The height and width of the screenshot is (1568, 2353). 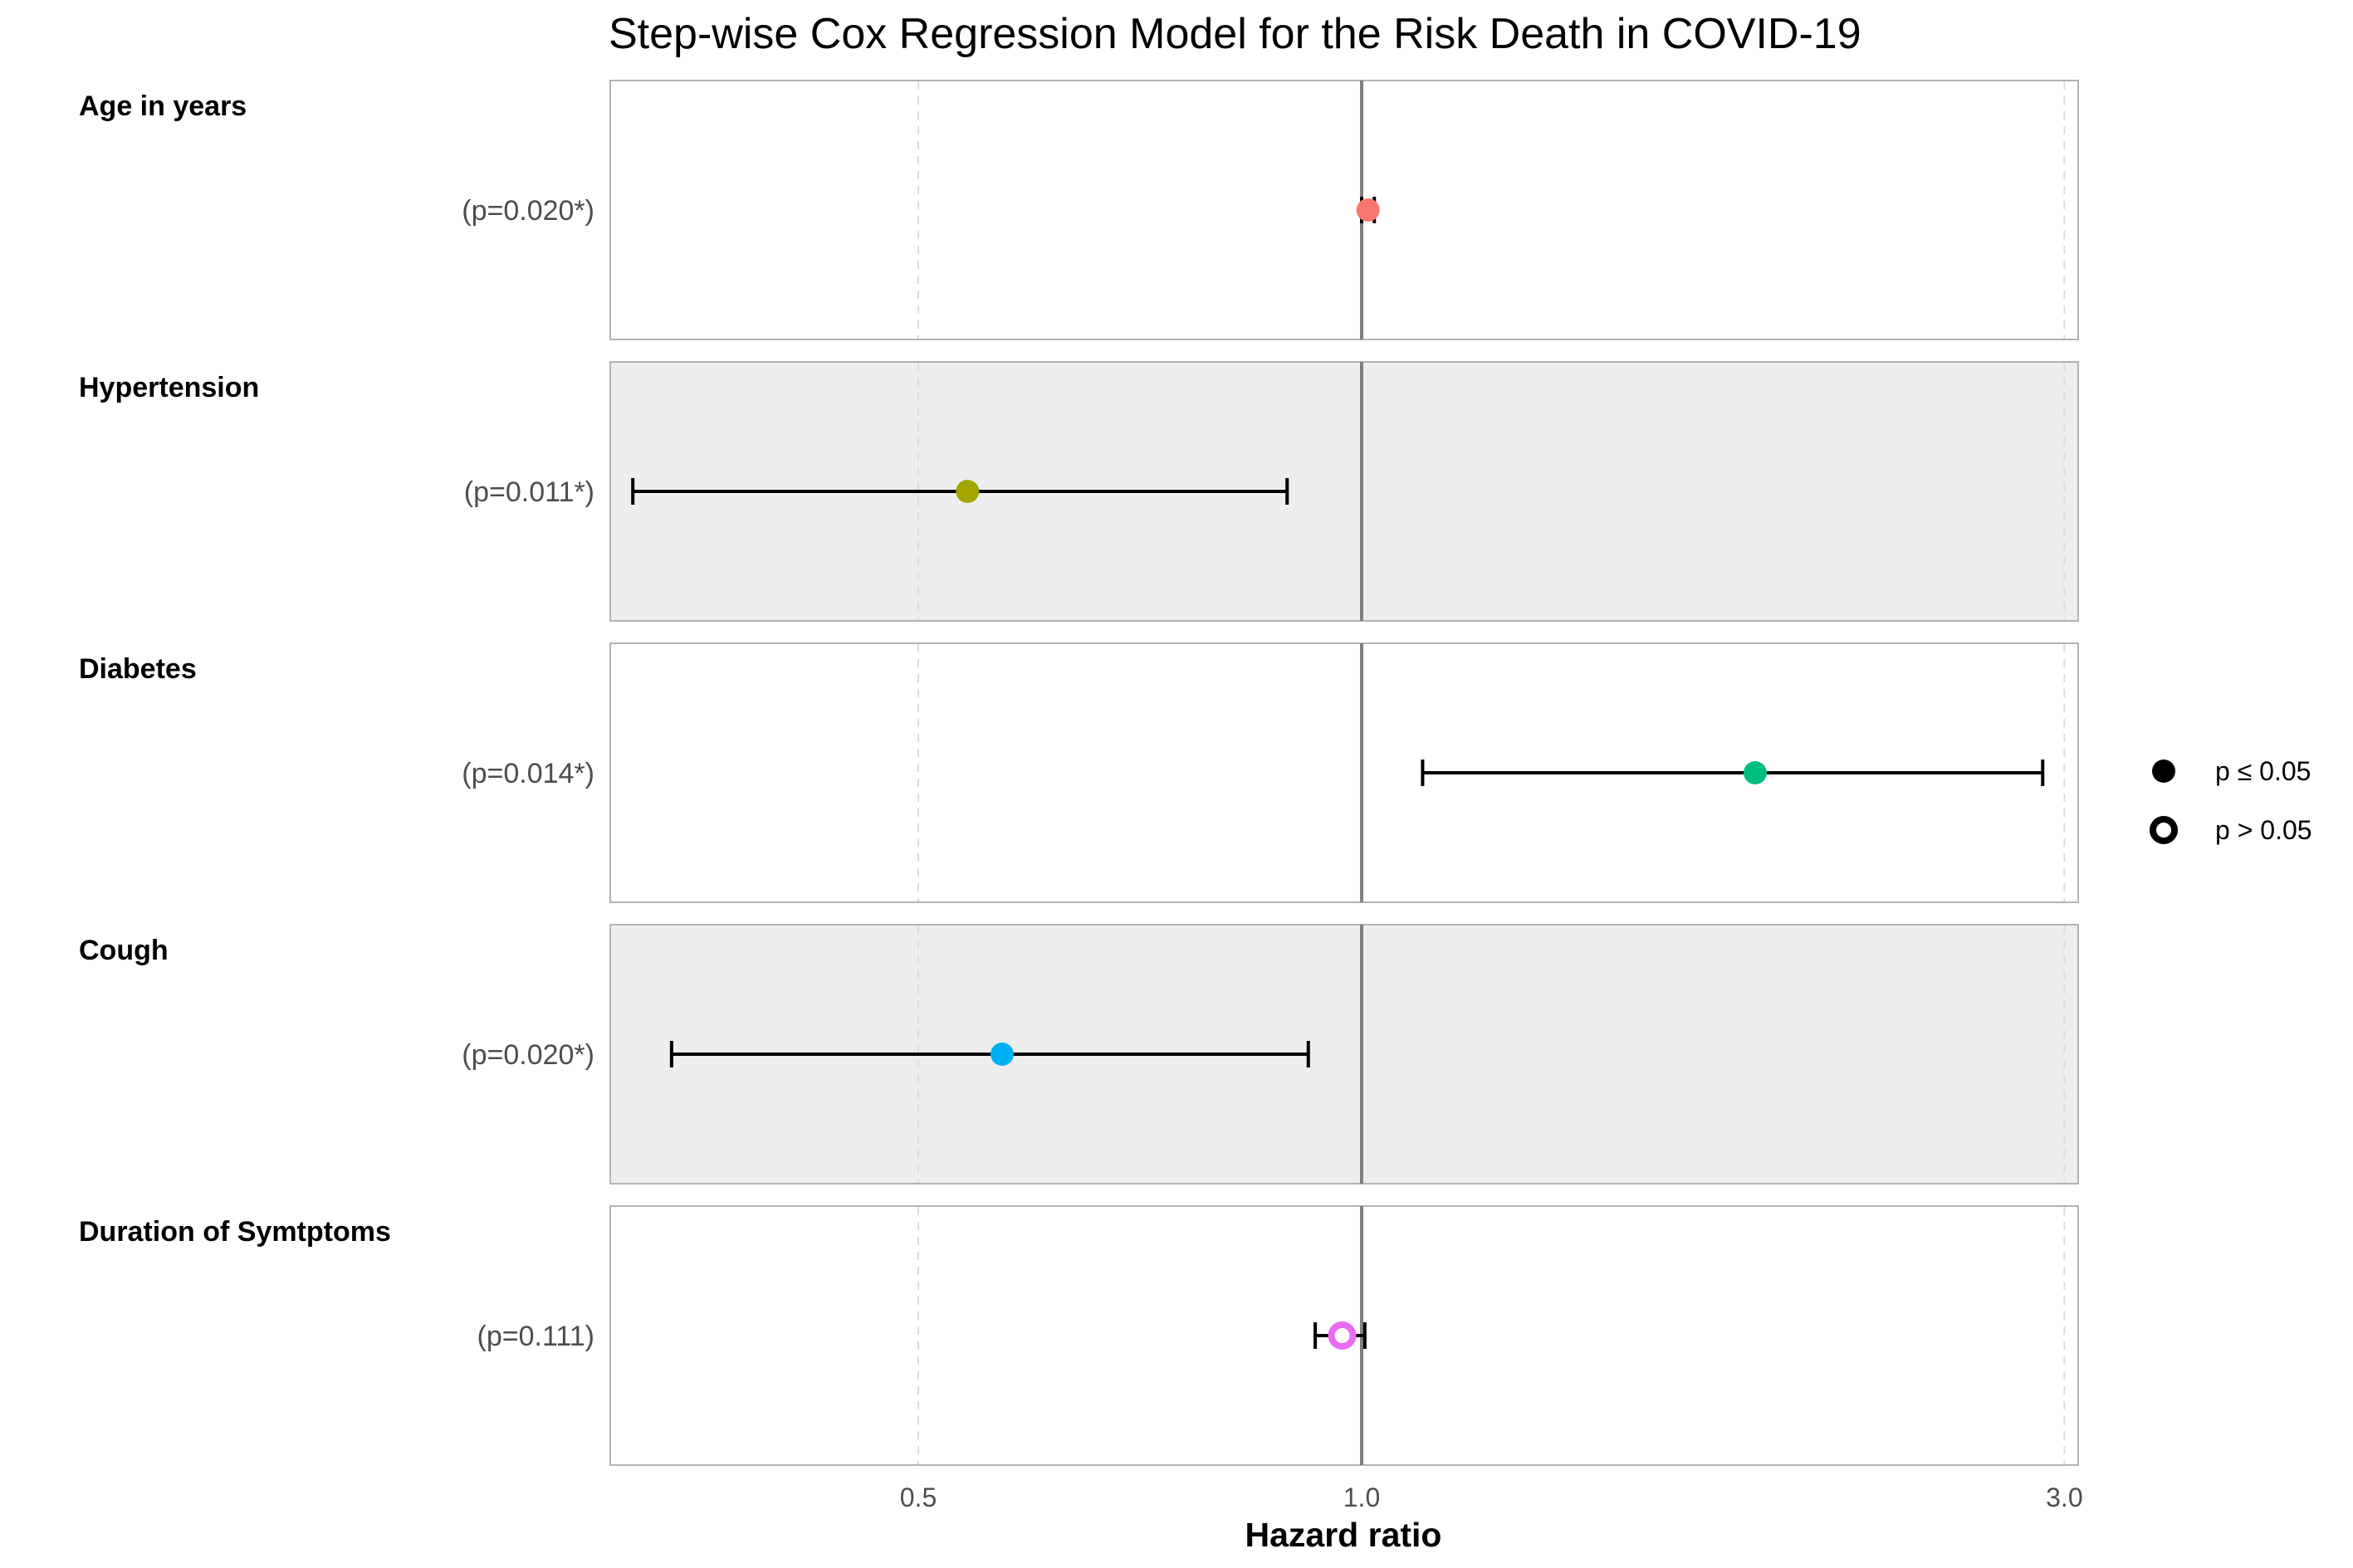 What do you see at coordinates (1344, 1535) in the screenshot?
I see `x-axis-label: Hazard ratio` at bounding box center [1344, 1535].